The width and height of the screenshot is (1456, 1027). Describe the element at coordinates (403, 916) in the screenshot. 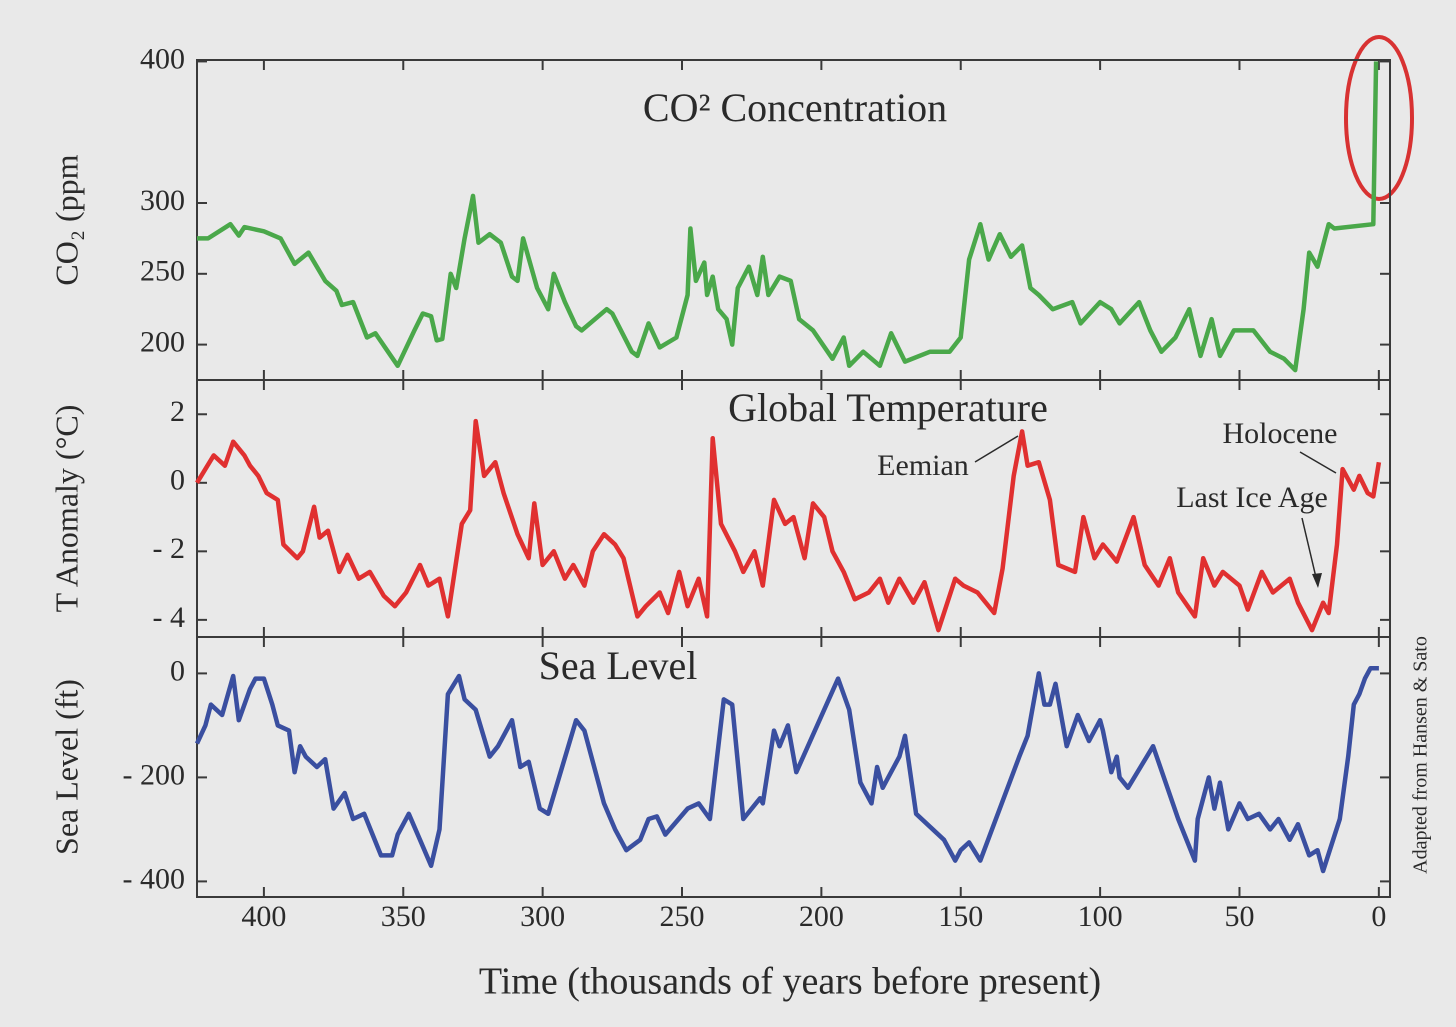

I see `x-tick-label: 350` at that location.